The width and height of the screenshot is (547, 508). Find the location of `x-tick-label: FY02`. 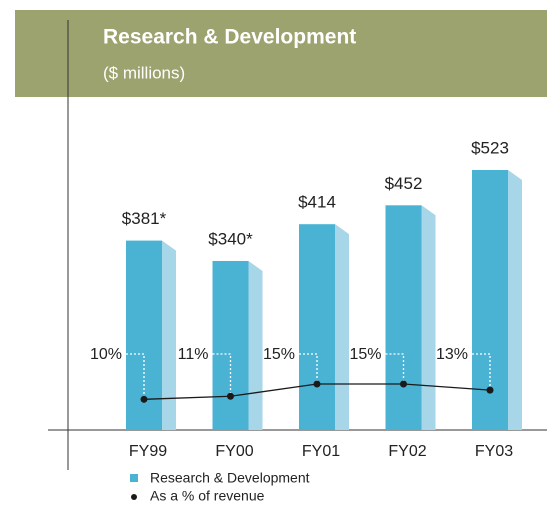

x-tick-label: FY02 is located at coordinates (407, 451).